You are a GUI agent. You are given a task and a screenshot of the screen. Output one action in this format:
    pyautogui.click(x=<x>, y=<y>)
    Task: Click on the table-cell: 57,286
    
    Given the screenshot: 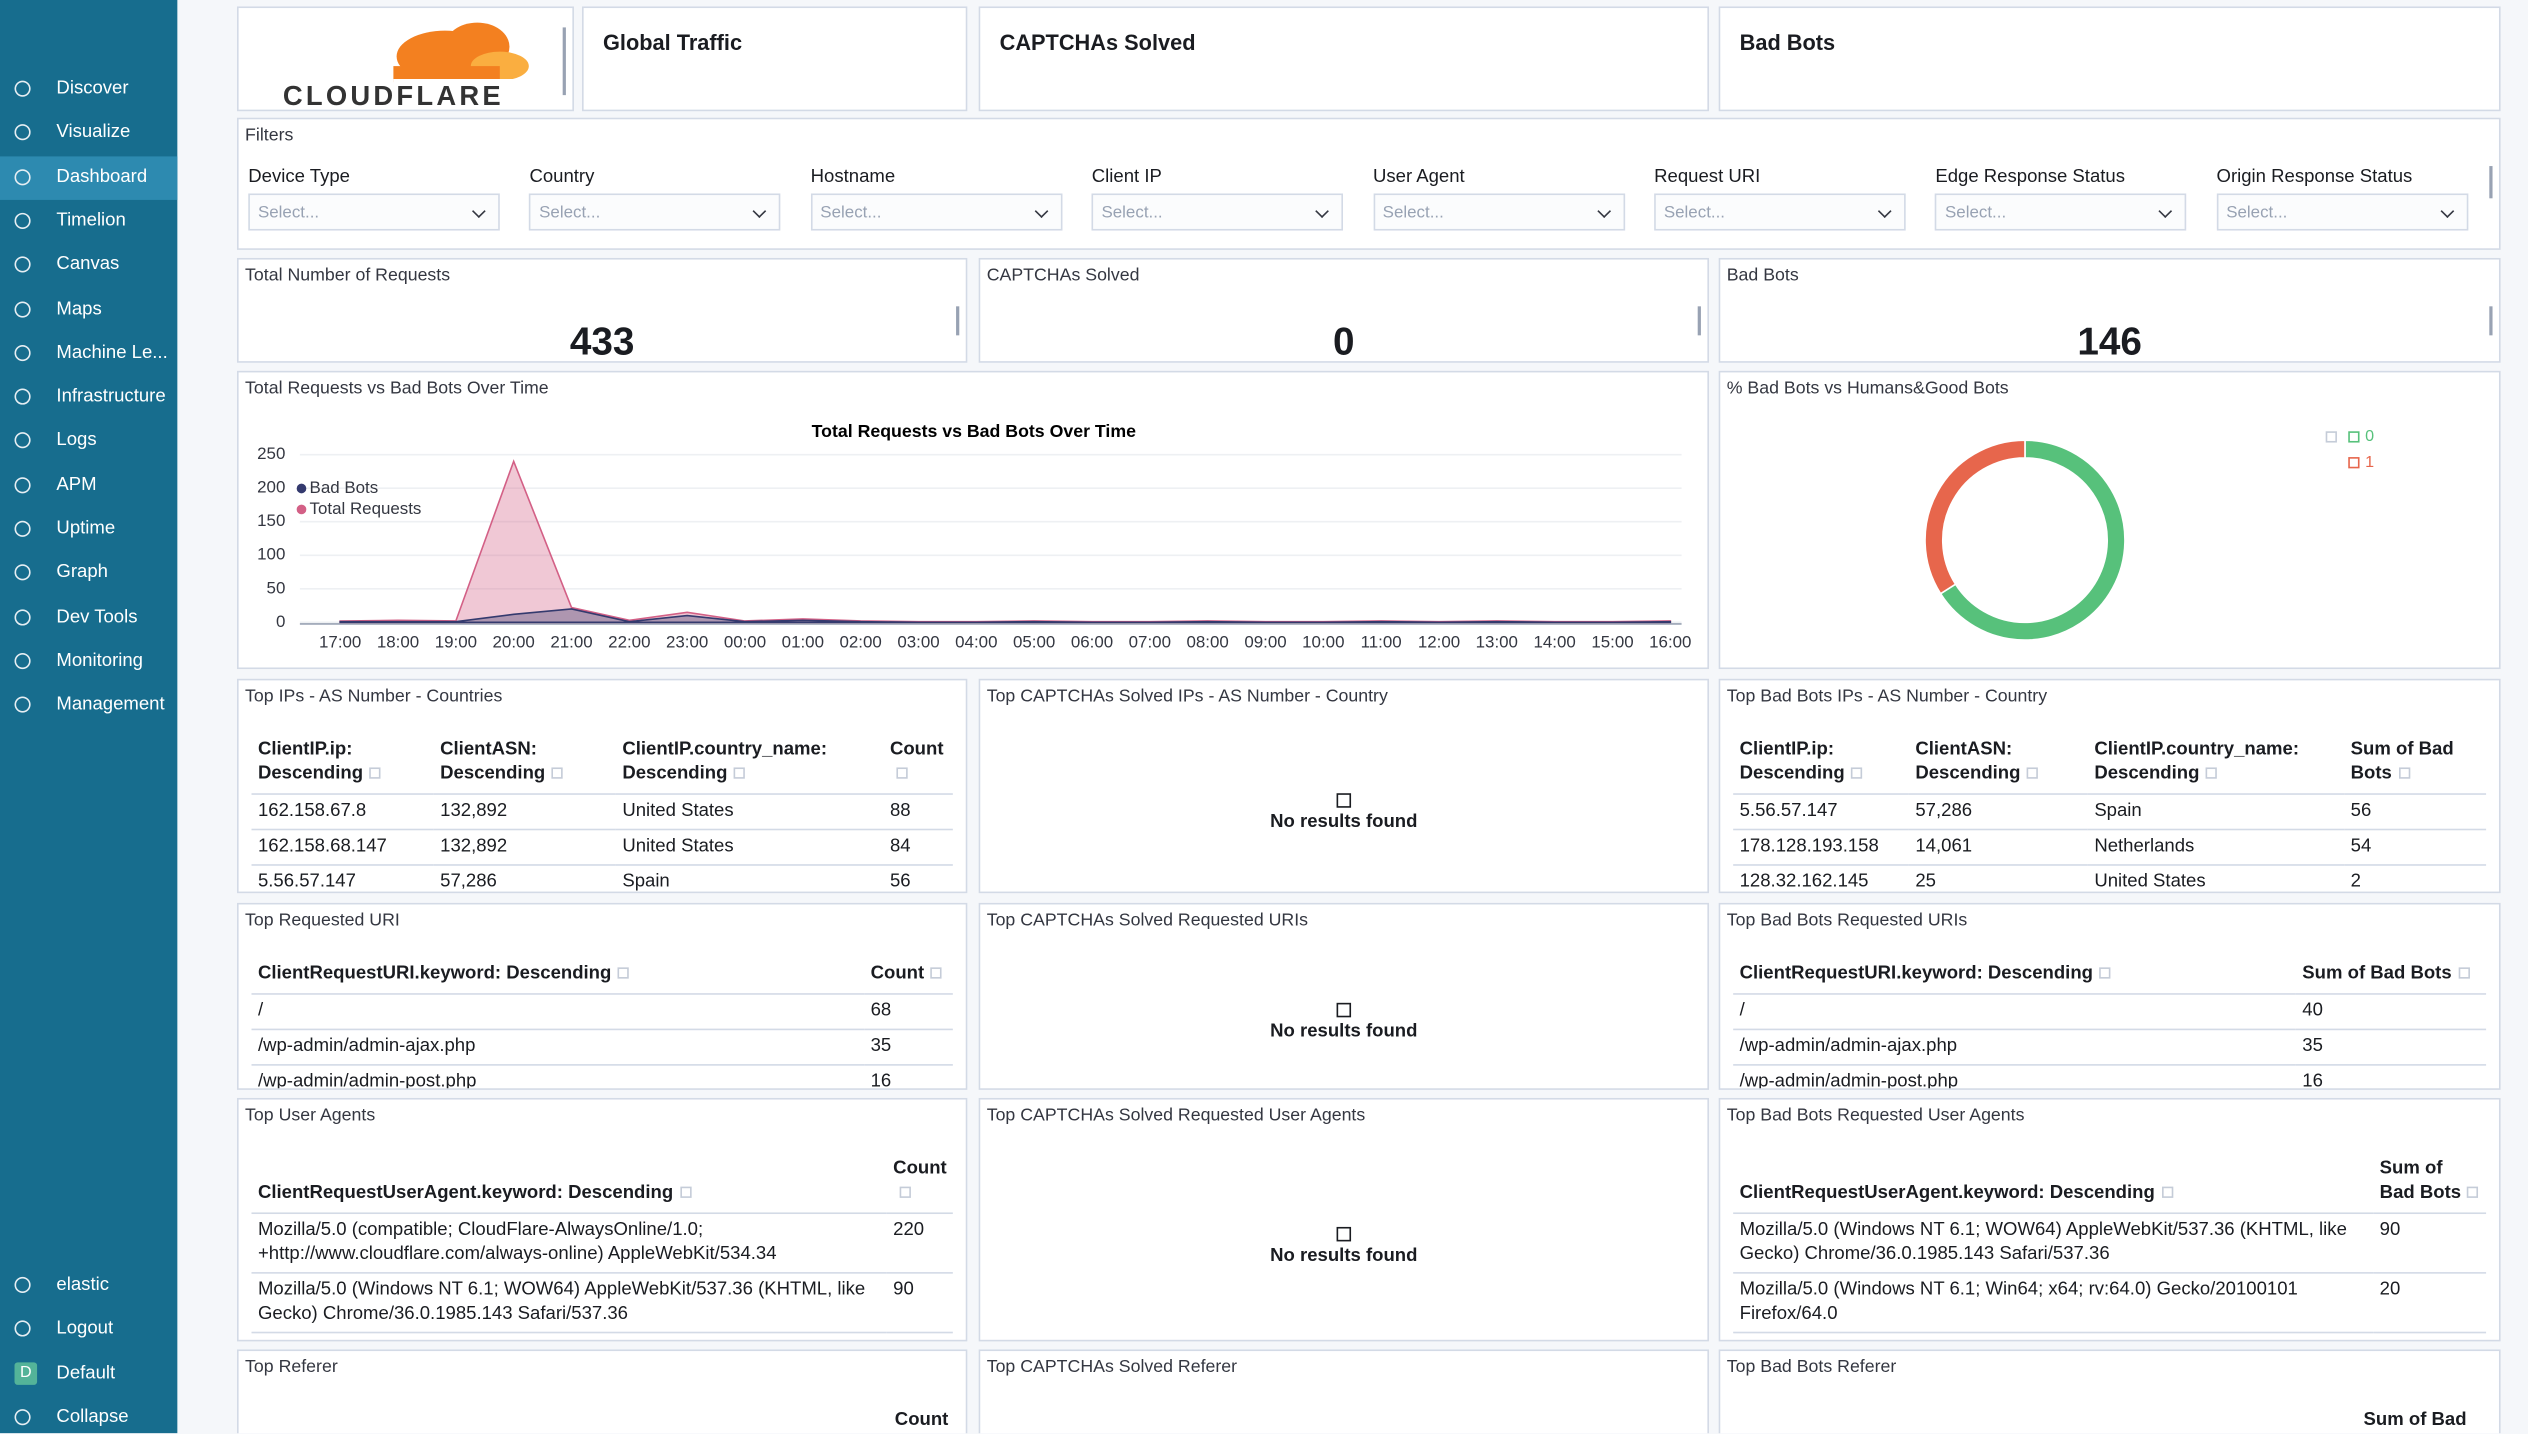 What is the action you would take?
    pyautogui.click(x=1998, y=812)
    